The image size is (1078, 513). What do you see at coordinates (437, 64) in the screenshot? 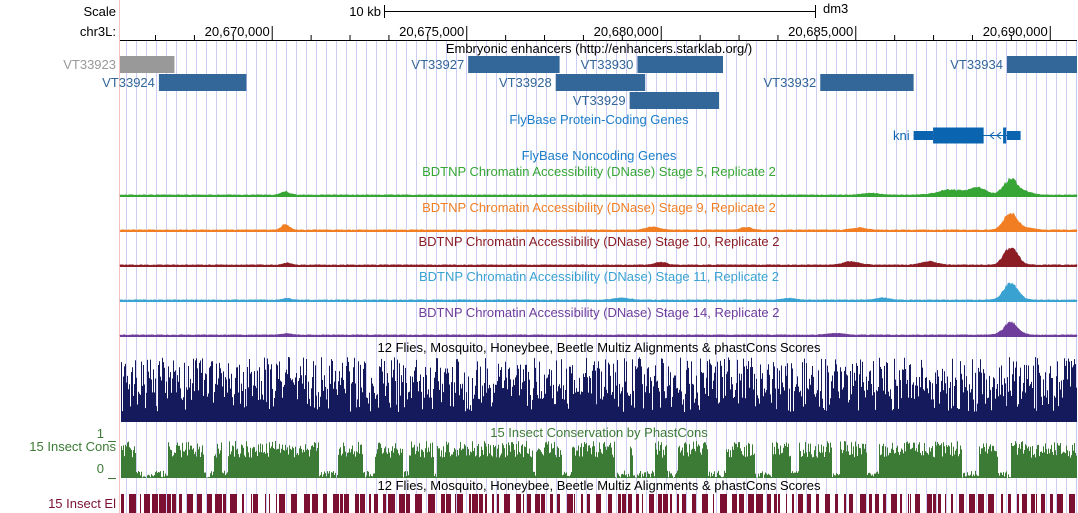
I see `enhancer-label: VT33927` at bounding box center [437, 64].